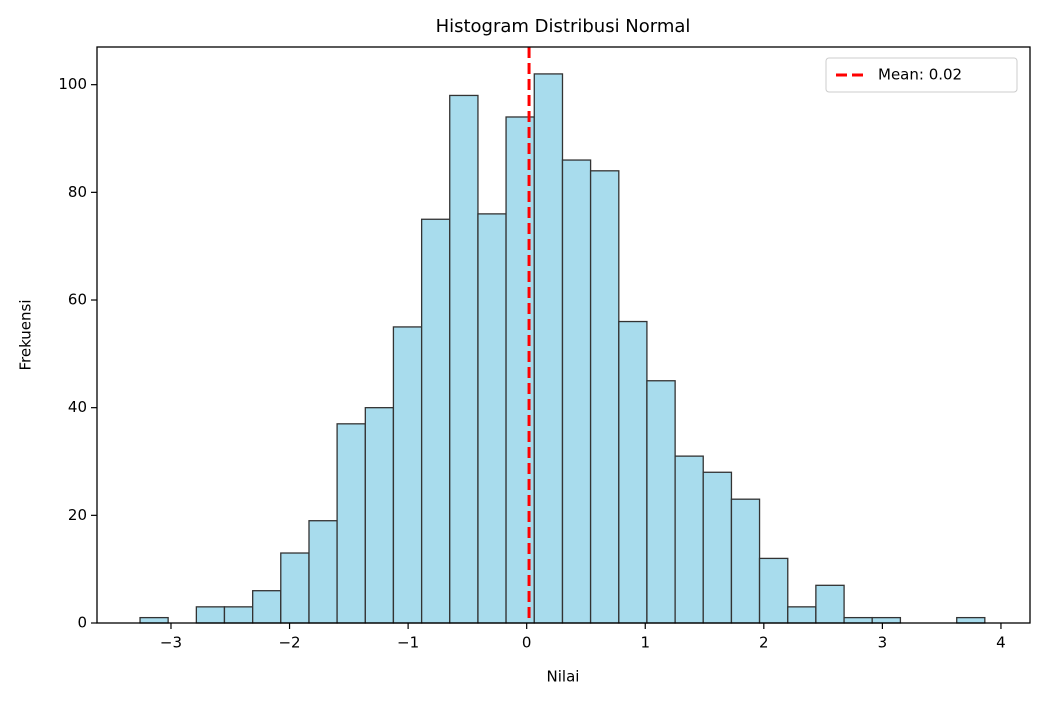 The width and height of the screenshot is (1042, 701). Describe the element at coordinates (82, 623) in the screenshot. I see `y-tick-label: 0` at that location.